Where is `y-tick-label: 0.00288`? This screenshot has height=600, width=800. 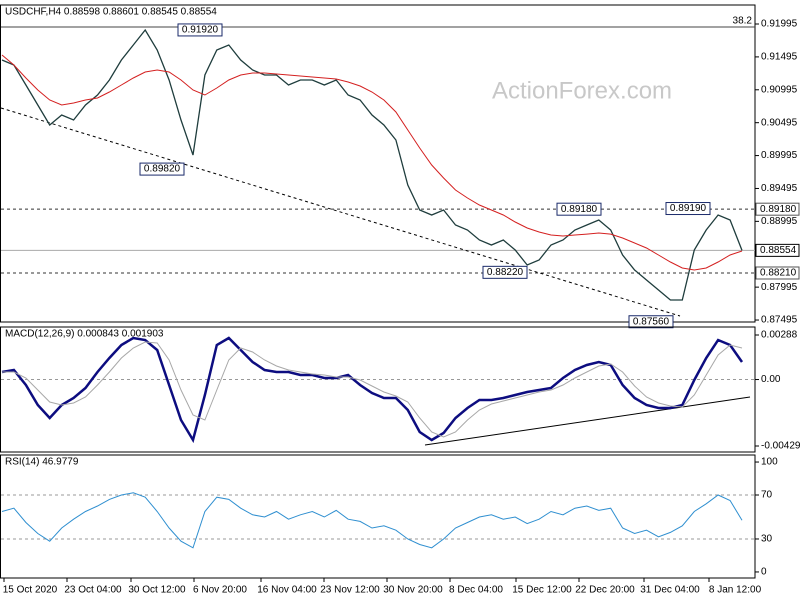 y-tick-label: 0.00288 is located at coordinates (779, 335).